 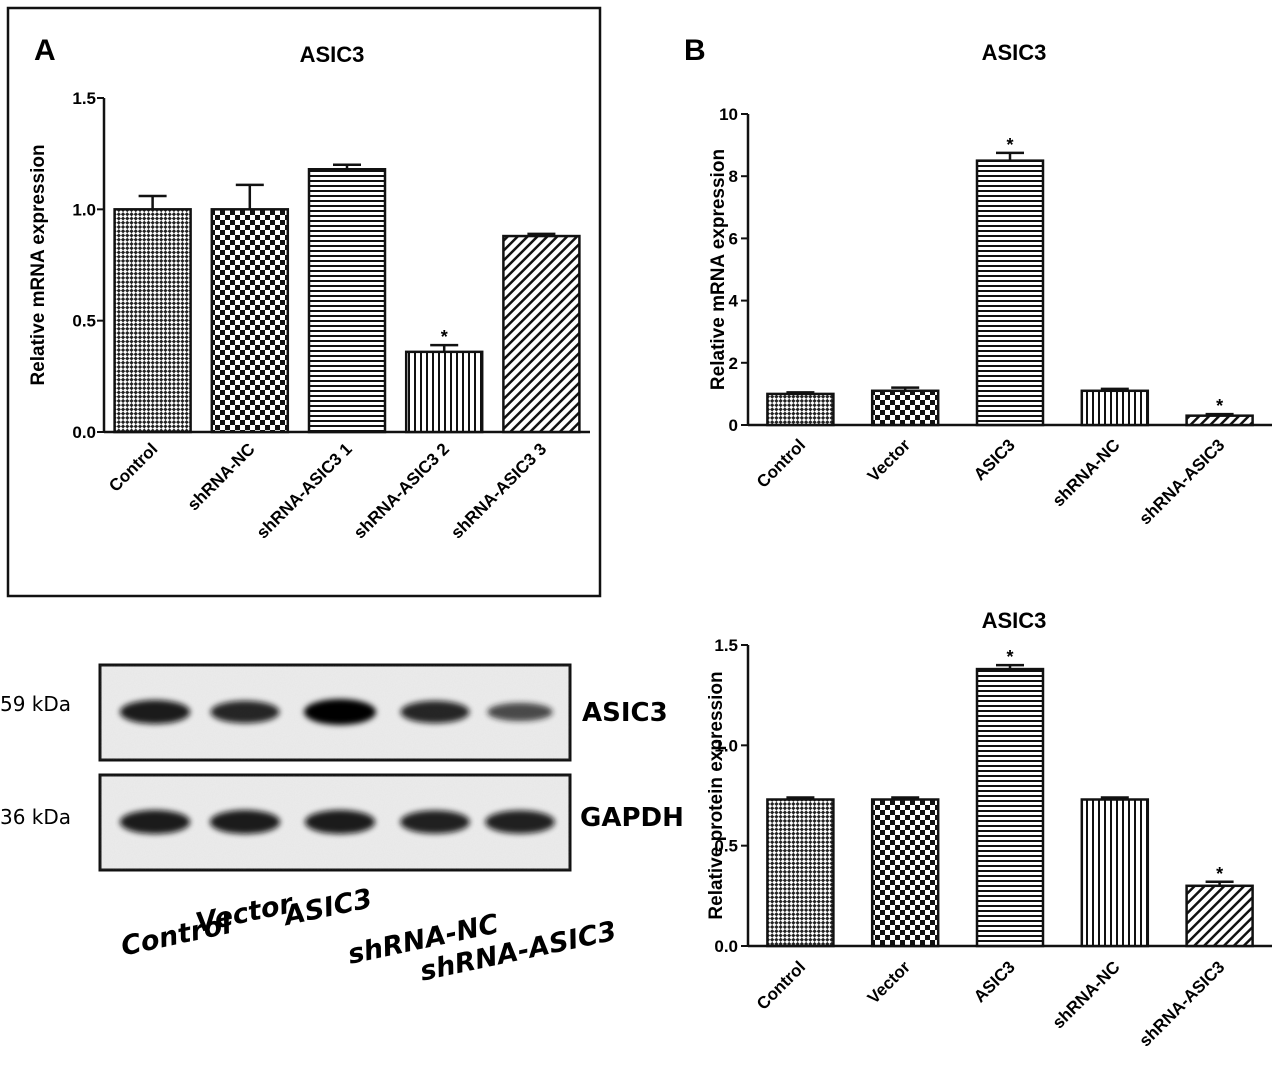 I want to click on y-tick-label: 10, so click(x=728, y=114).